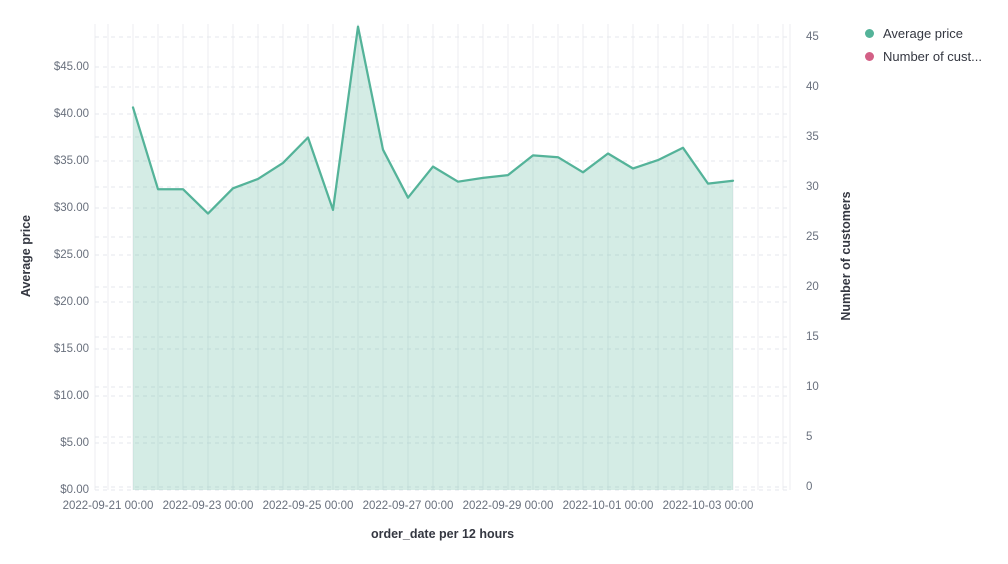 This screenshot has width=1008, height=564. What do you see at coordinates (71, 302) in the screenshot?
I see `y-axis-tick-label-left: $20.00` at bounding box center [71, 302].